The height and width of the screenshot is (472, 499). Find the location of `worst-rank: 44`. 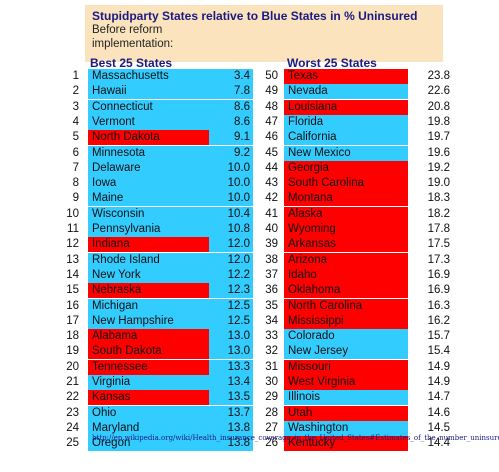

worst-rank: 44 is located at coordinates (271, 167).